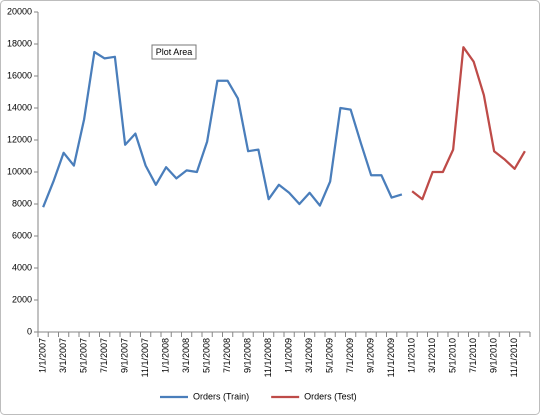  I want to click on y-tick-label: 0, so click(29, 331).